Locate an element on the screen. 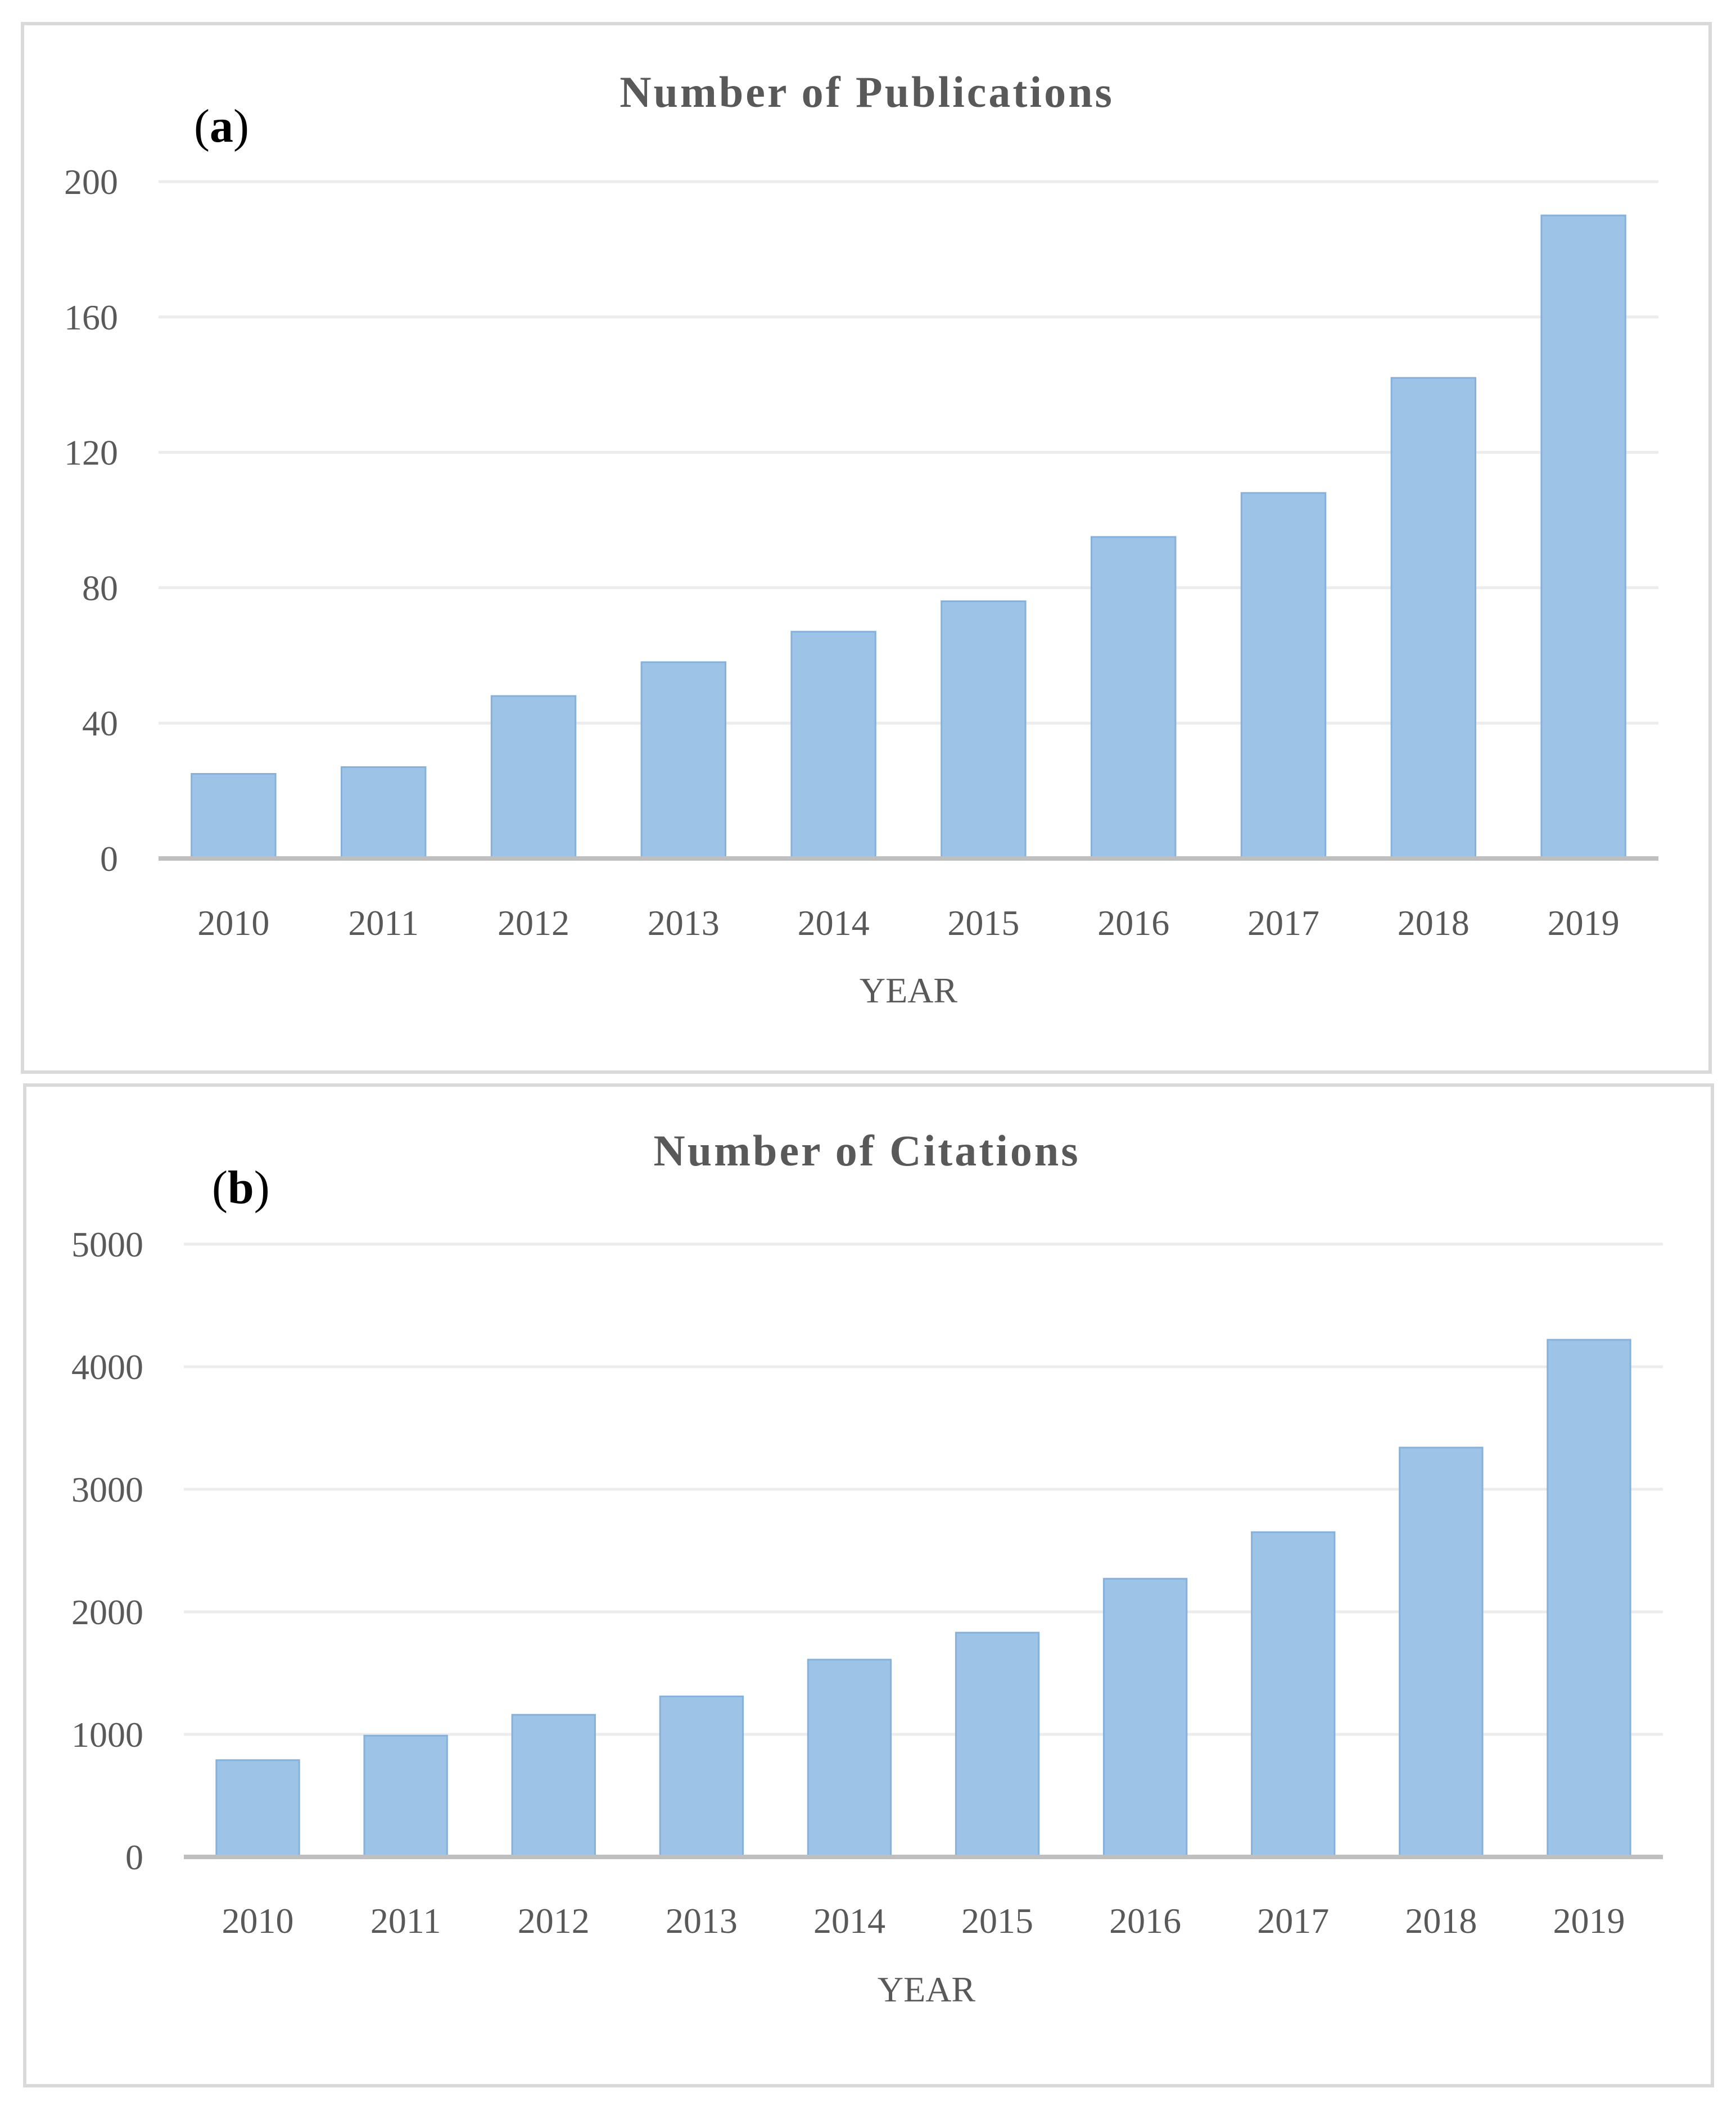 This screenshot has height=2106, width=1736. publications-y-tick-label: 40 is located at coordinates (100, 723).